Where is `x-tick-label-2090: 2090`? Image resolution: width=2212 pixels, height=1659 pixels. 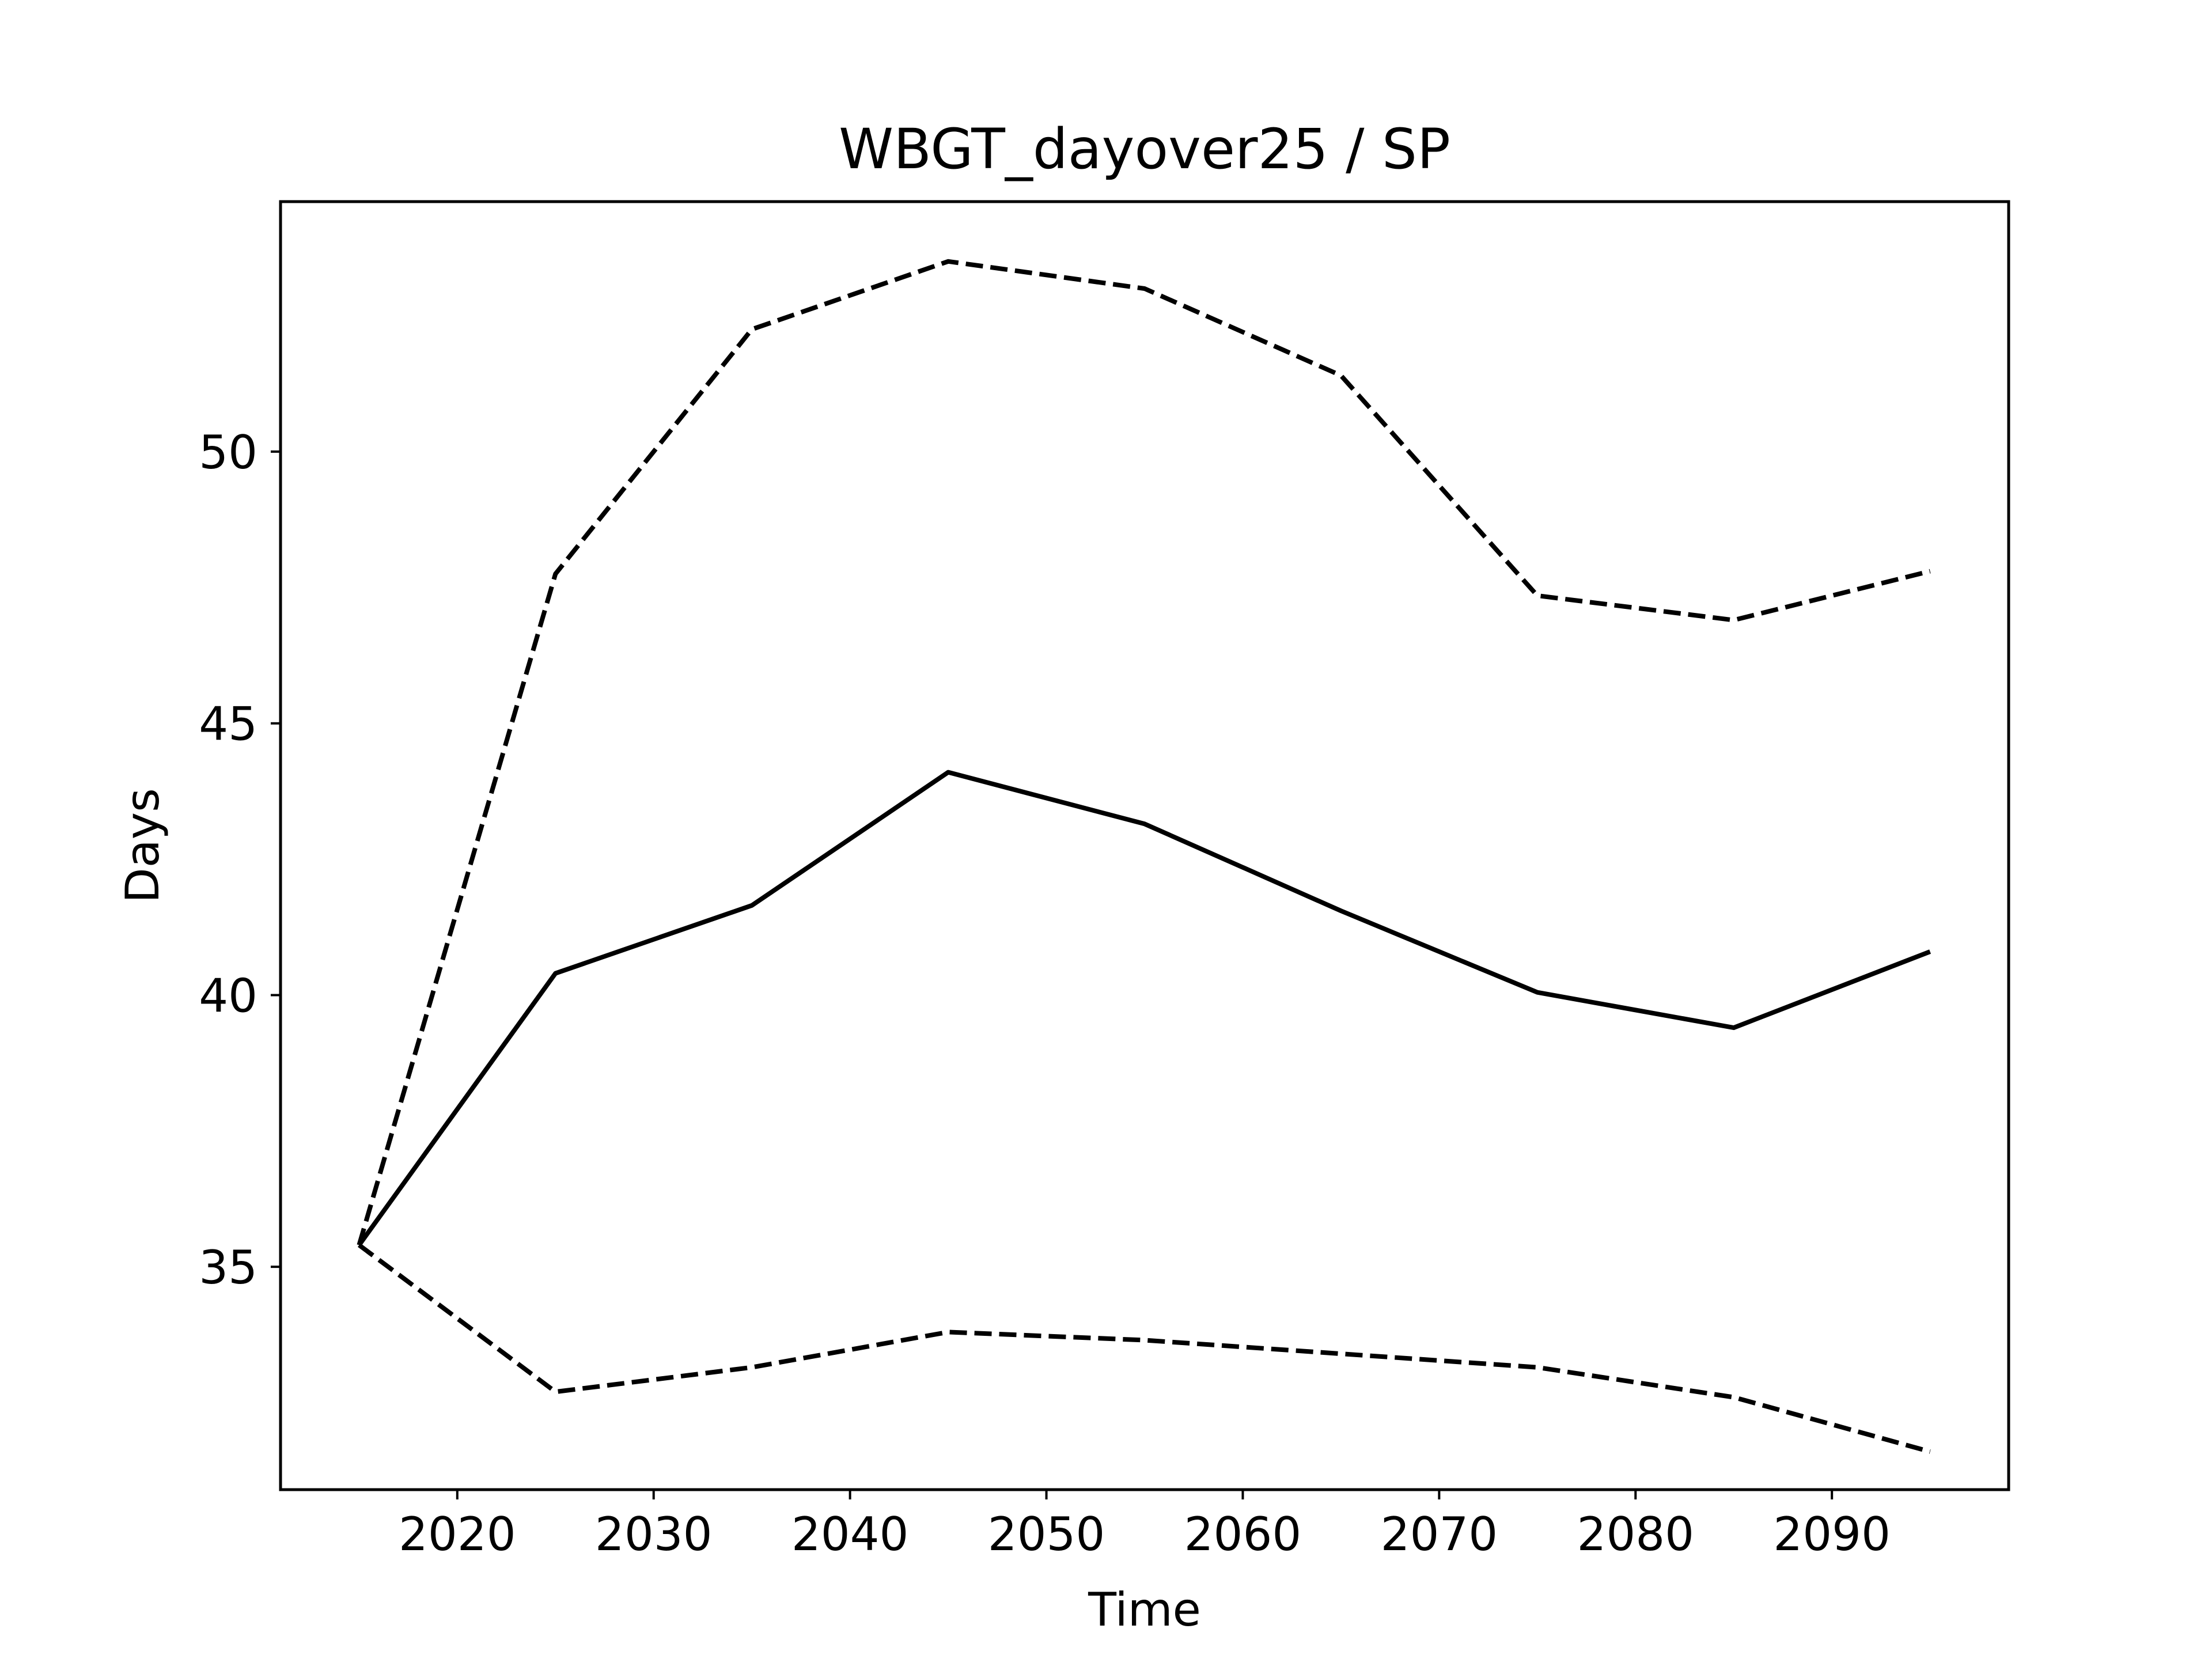
x-tick-label-2090: 2090 is located at coordinates (1832, 1534).